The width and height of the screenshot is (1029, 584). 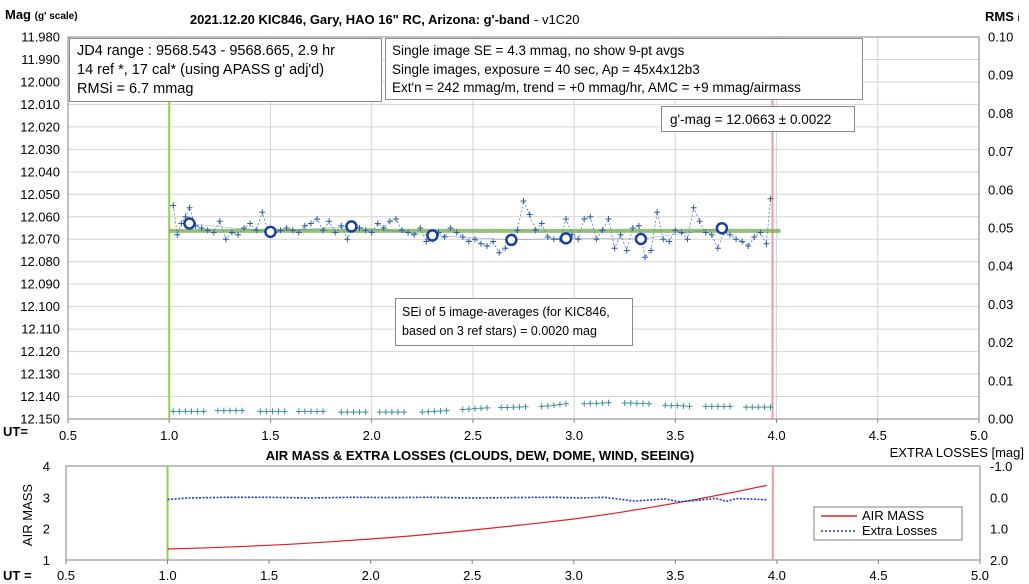 I want to click on info-box-gmag: g'-mag = 12.0663 ± 0.0022, so click(x=758, y=119).